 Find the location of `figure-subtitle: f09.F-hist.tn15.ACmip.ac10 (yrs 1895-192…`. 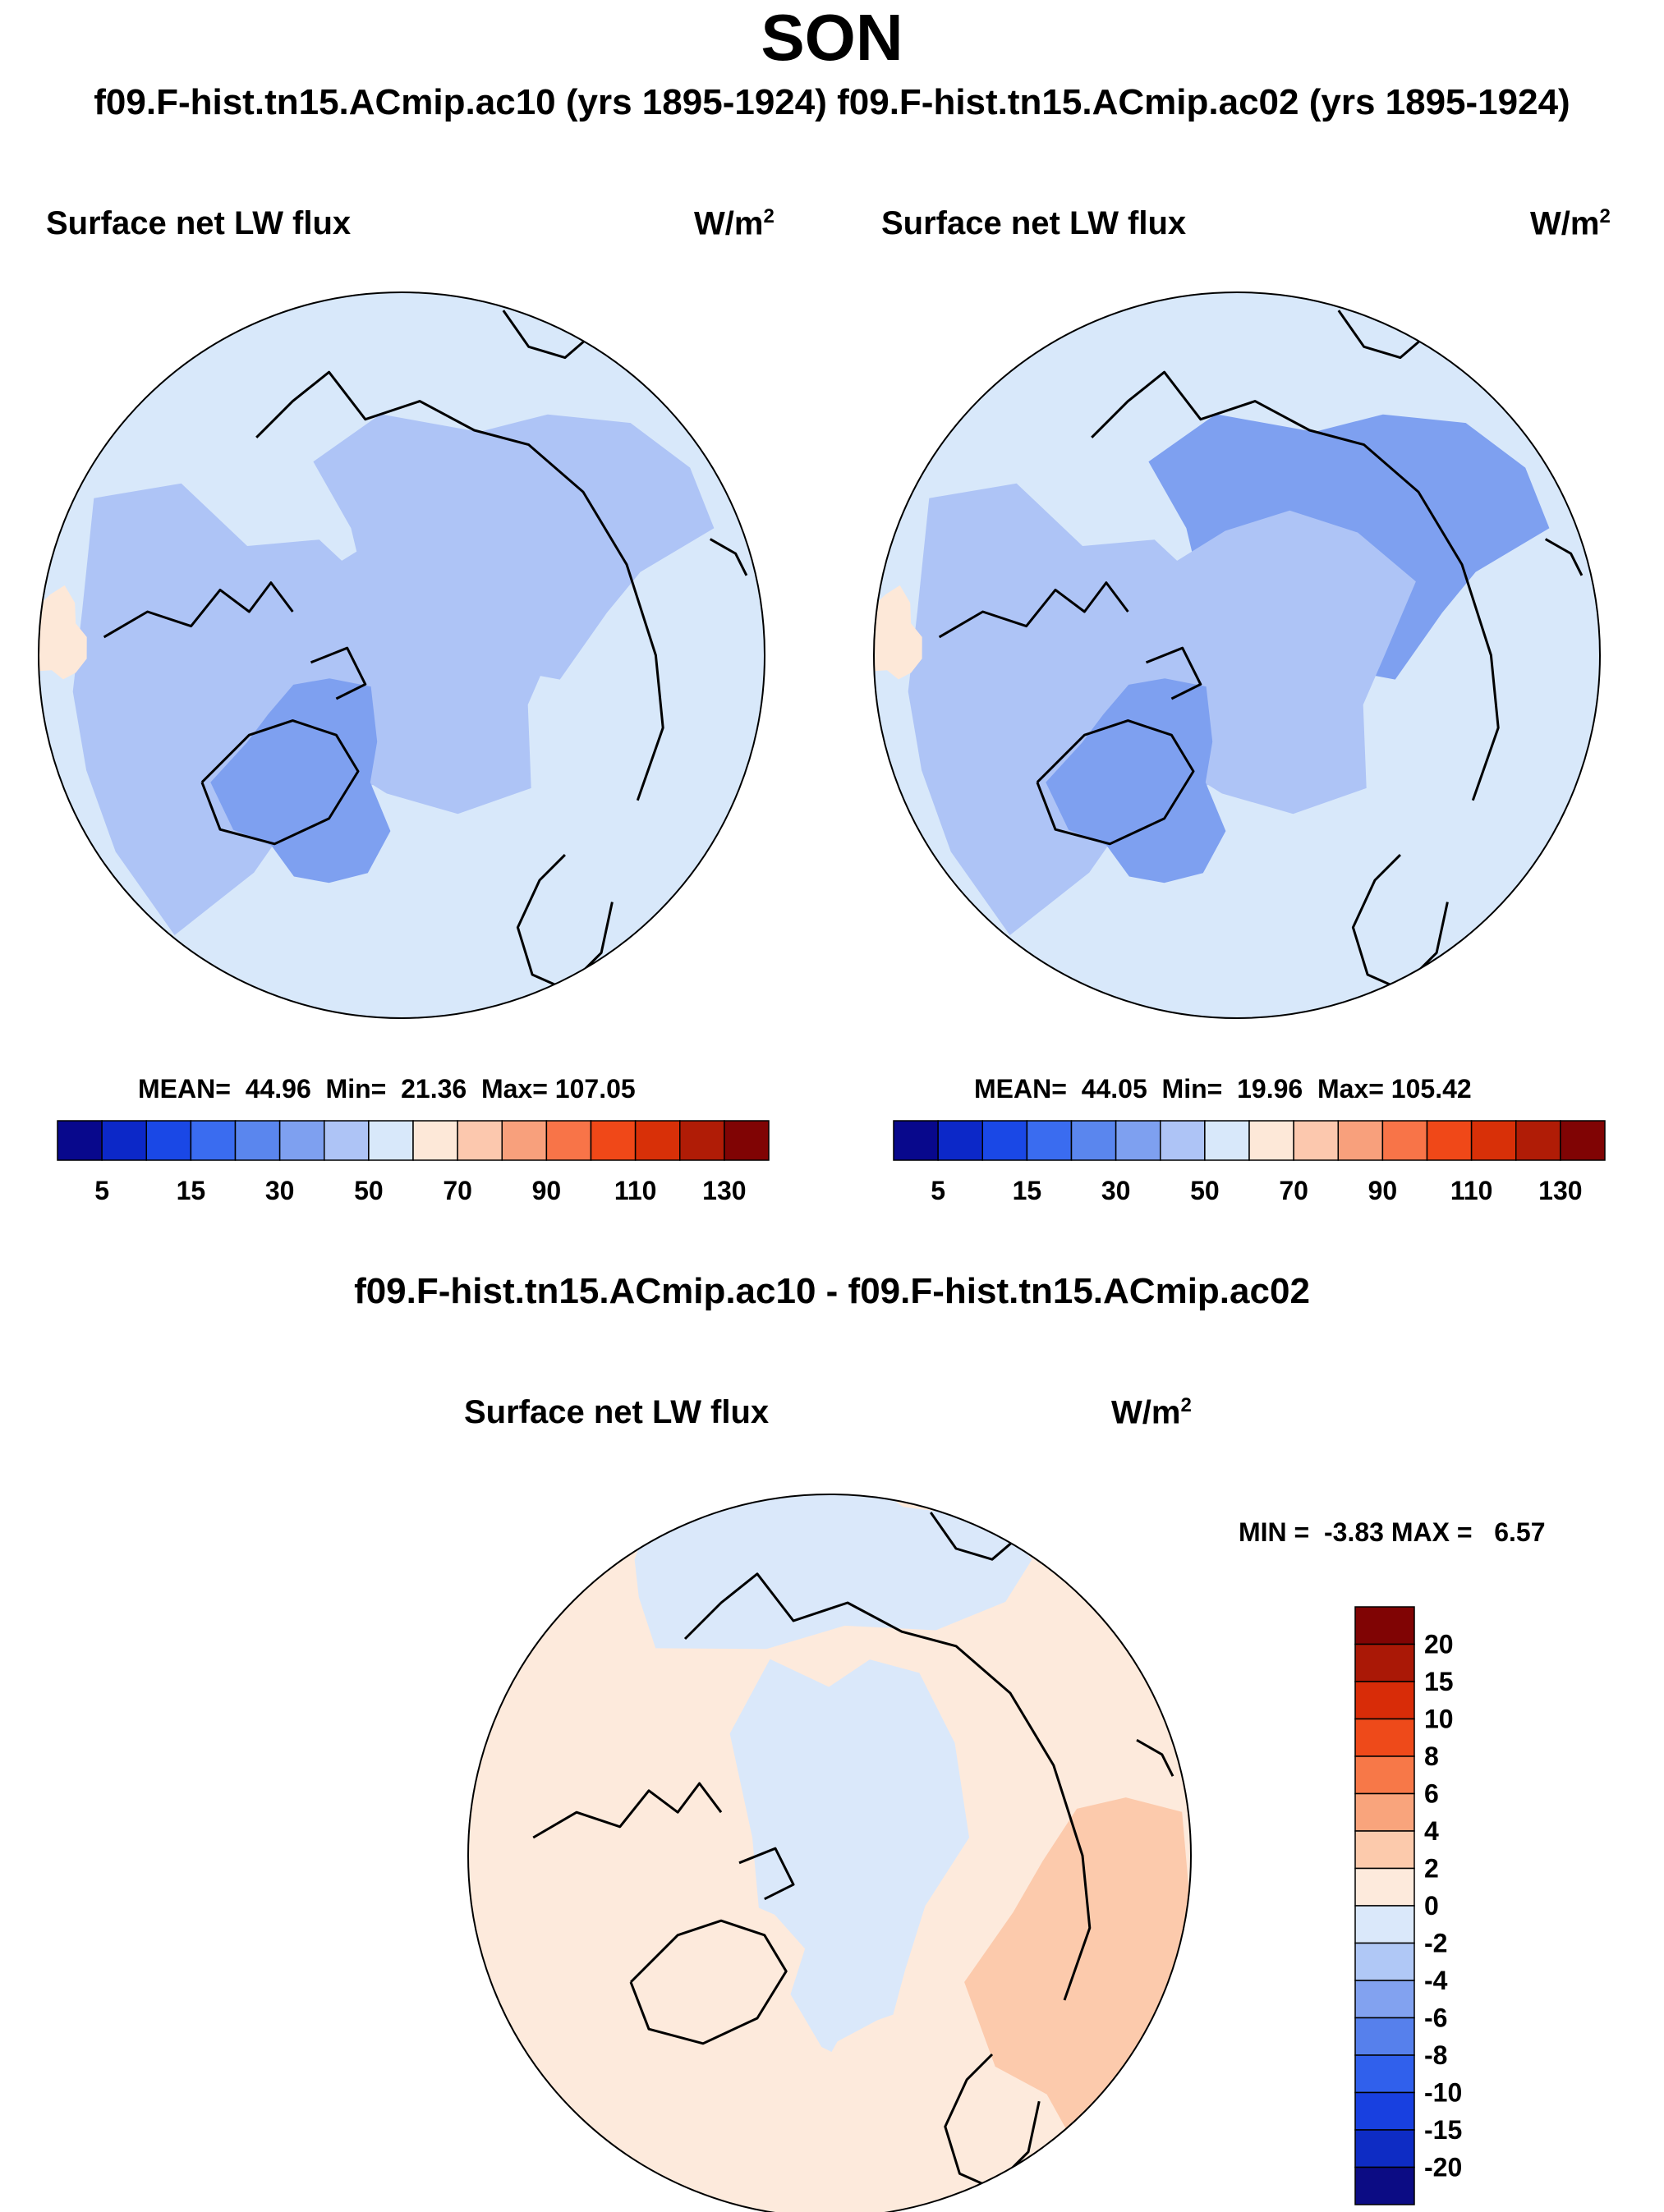

figure-subtitle: f09.F-hist.tn15.ACmip.ac10 (yrs 1895-192… is located at coordinates (832, 102).